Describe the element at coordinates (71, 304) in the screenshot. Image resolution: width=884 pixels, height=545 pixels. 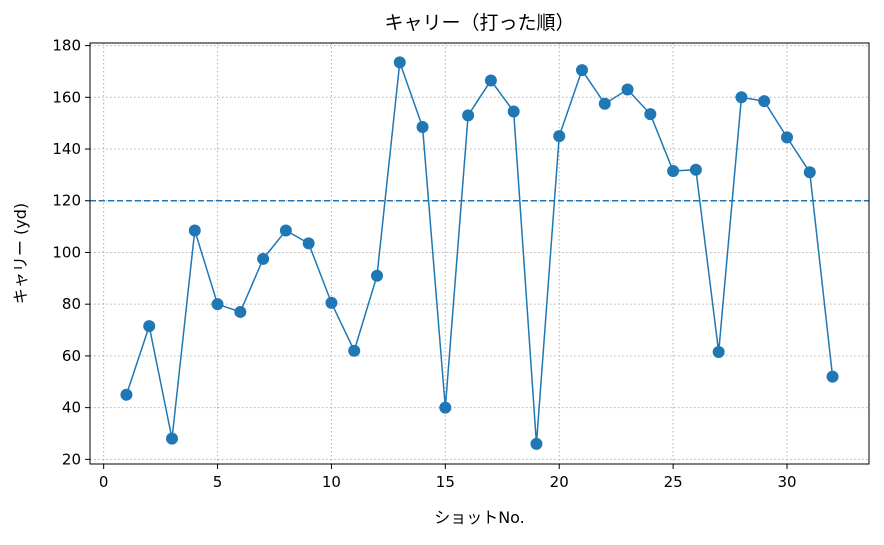
I see `y-tick-label: 80` at that location.